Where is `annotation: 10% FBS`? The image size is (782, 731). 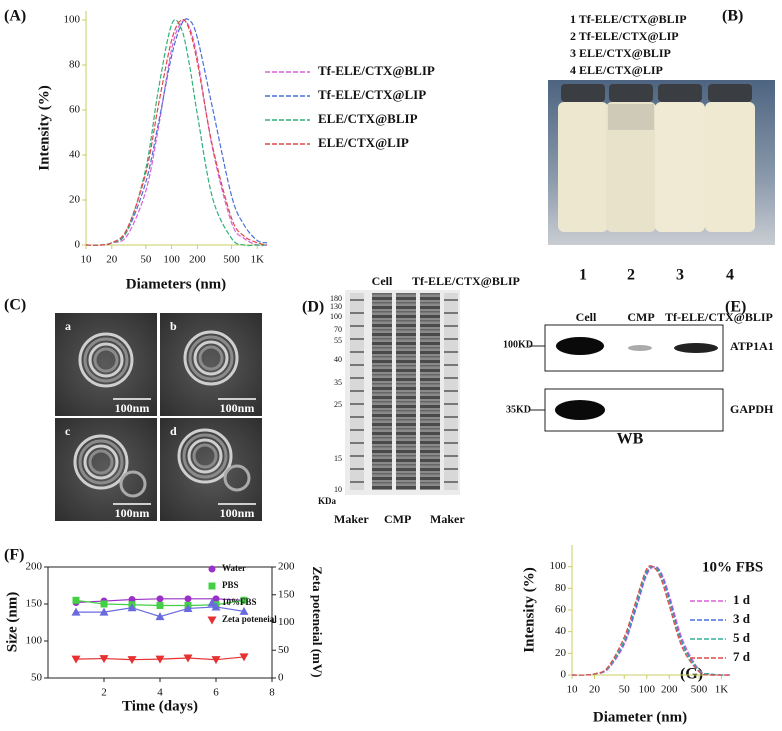
annotation: 10% FBS is located at coordinates (732, 567).